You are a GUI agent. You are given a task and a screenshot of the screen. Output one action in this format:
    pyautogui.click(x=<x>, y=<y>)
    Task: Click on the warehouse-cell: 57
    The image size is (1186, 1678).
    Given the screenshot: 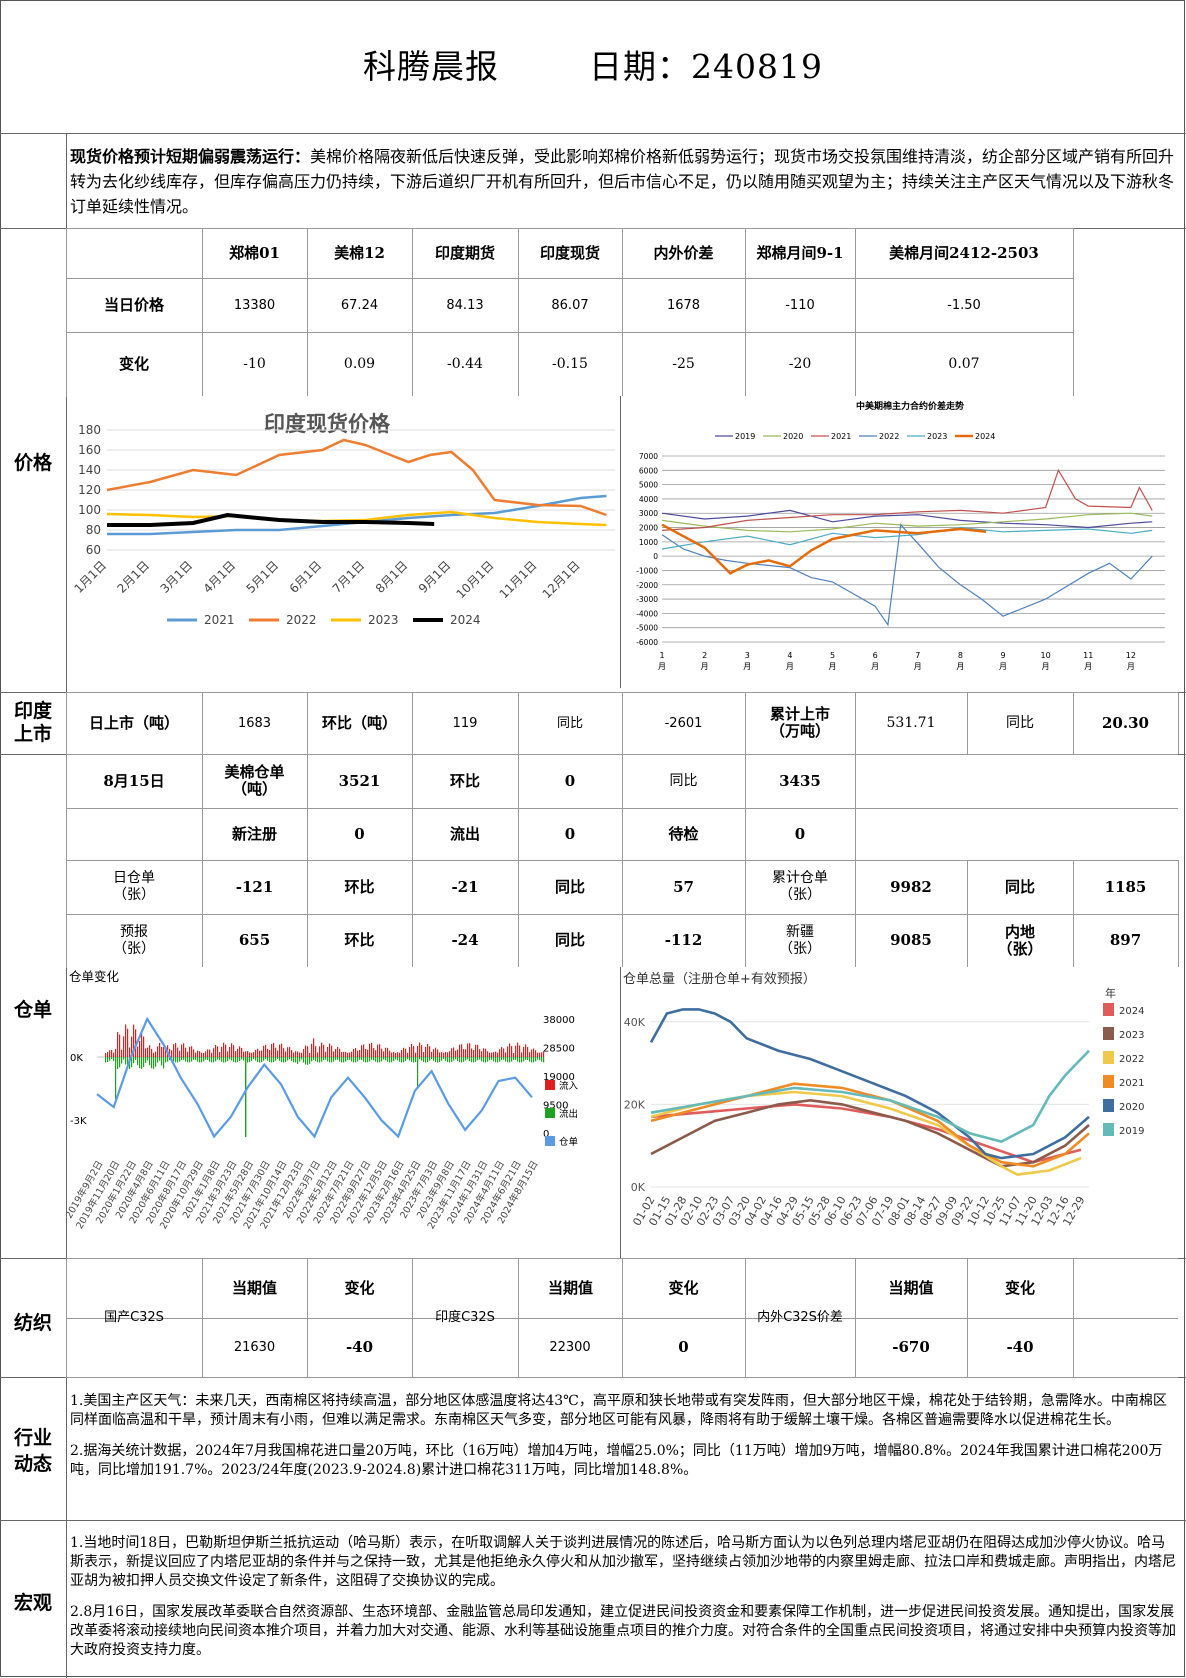 What is the action you would take?
    pyautogui.click(x=683, y=886)
    